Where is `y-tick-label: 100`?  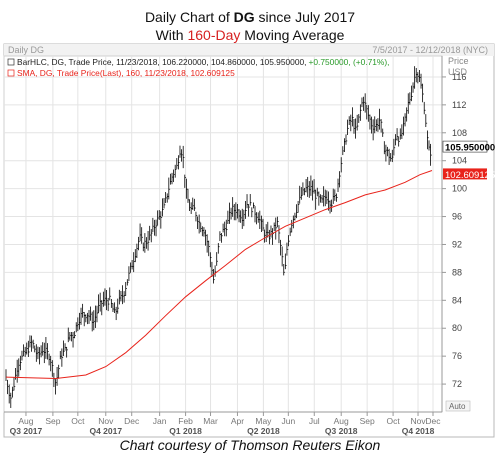 y-tick-label: 100 is located at coordinates (459, 189).